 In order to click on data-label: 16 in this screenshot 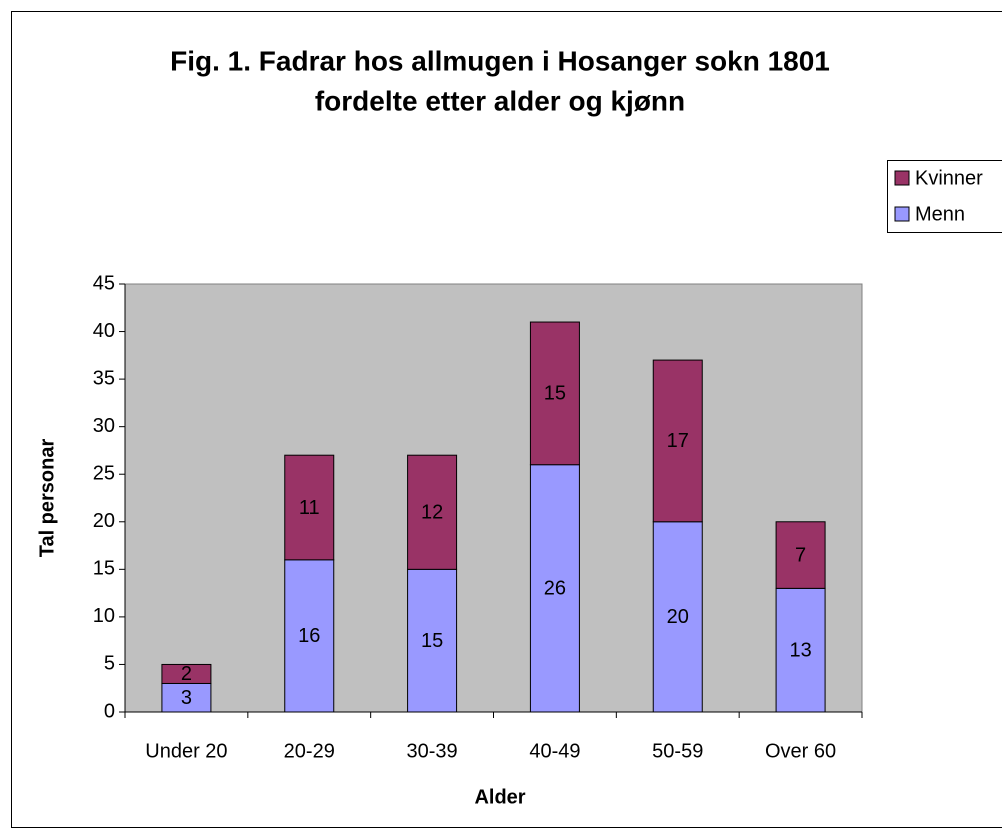, I will do `click(309, 636)`.